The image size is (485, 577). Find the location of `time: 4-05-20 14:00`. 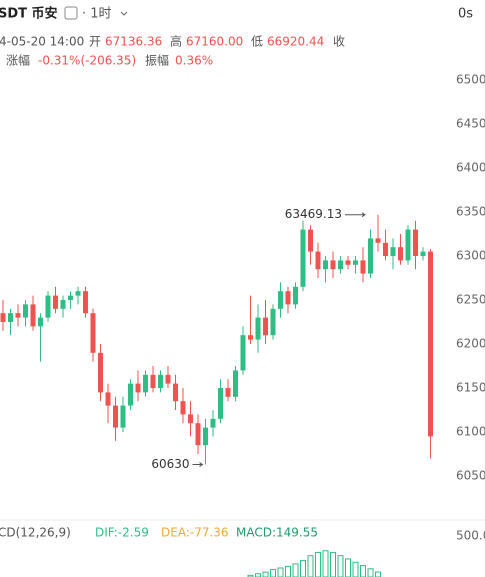

time: 4-05-20 14:00 is located at coordinates (42, 42).